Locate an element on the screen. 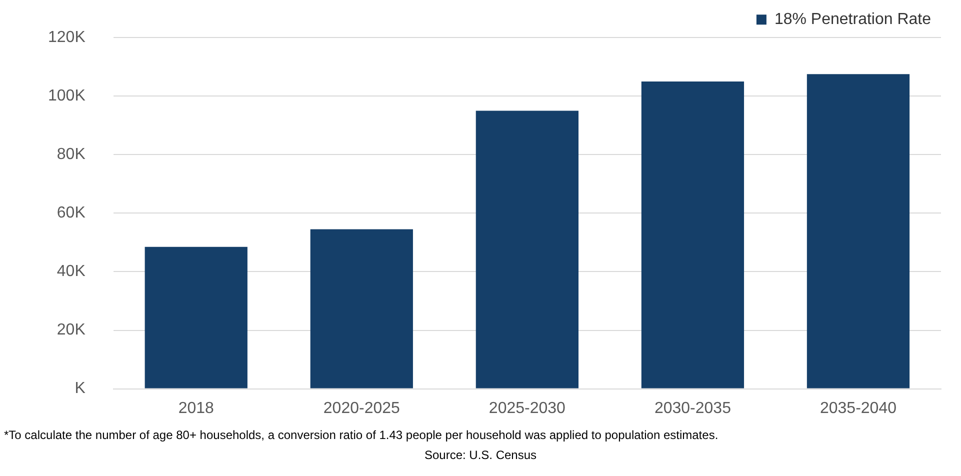  legend-label: 18% Penetration Rate is located at coordinates (853, 19).